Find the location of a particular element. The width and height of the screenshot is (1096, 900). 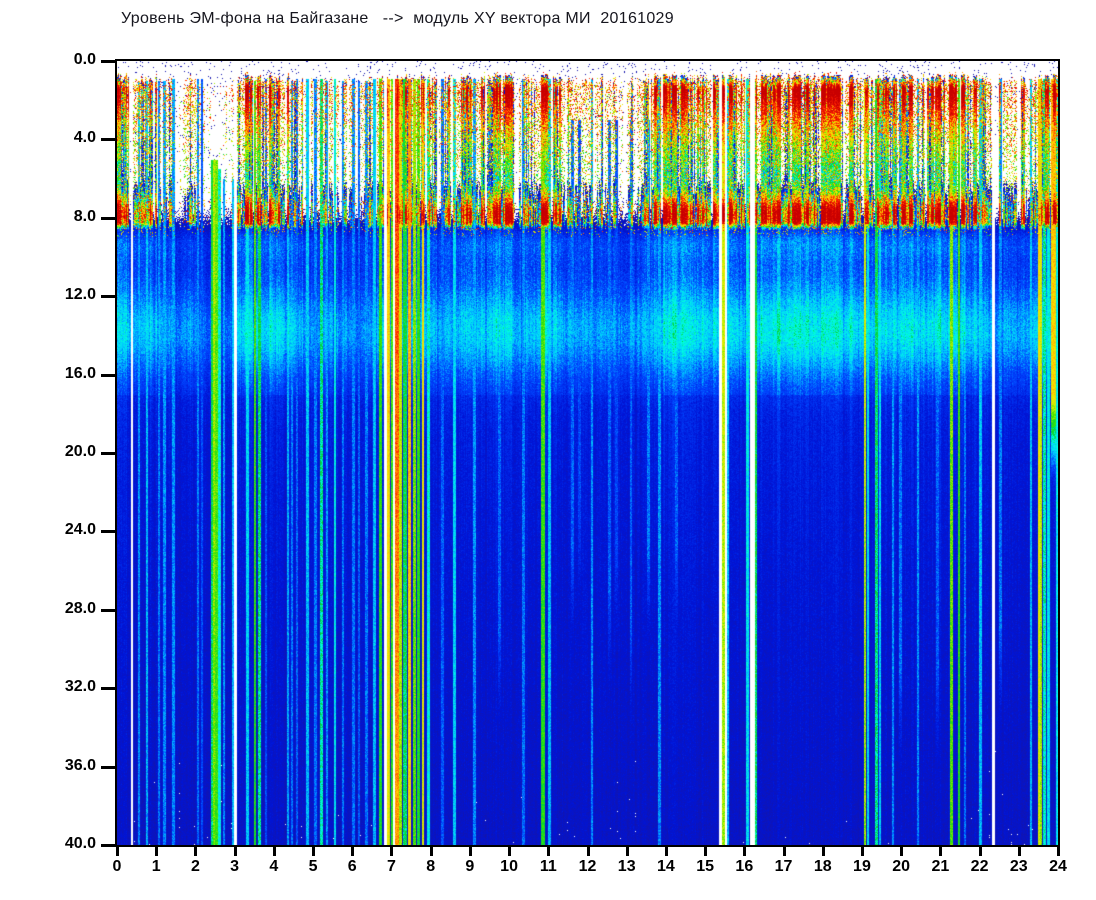

x-tick-label: 11 is located at coordinates (548, 866).